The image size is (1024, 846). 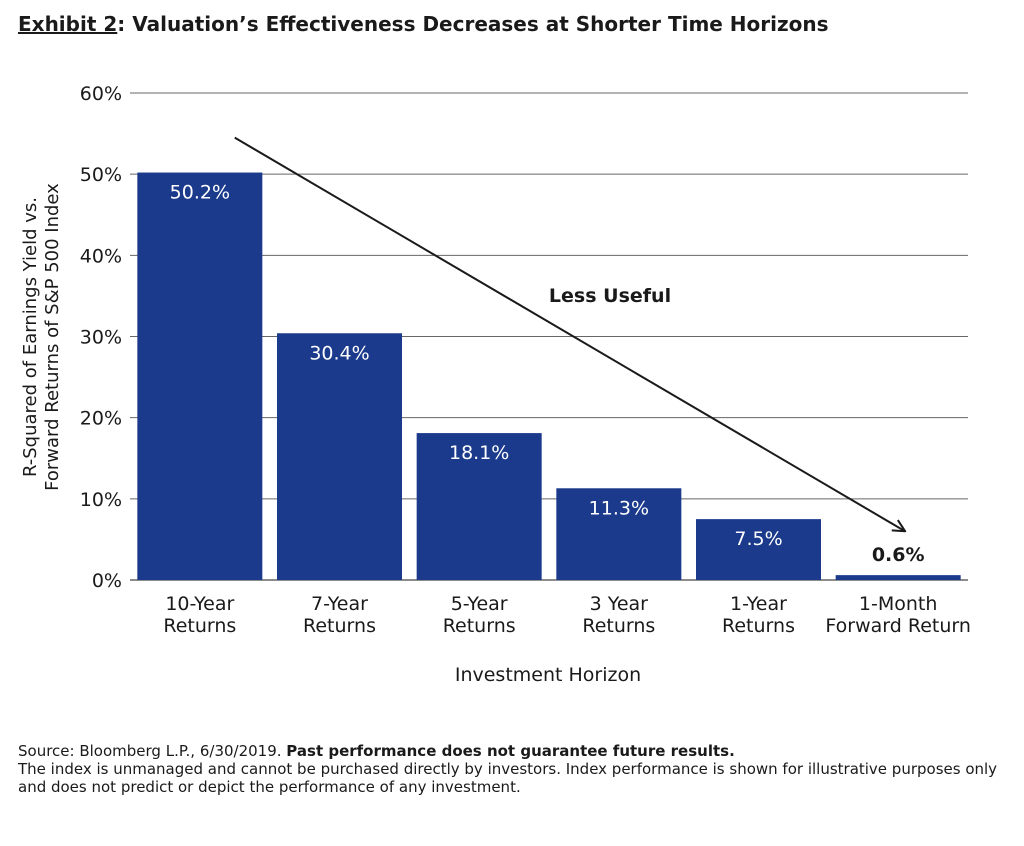 What do you see at coordinates (619, 604) in the screenshot?
I see `x-tick-label: 3 Year` at bounding box center [619, 604].